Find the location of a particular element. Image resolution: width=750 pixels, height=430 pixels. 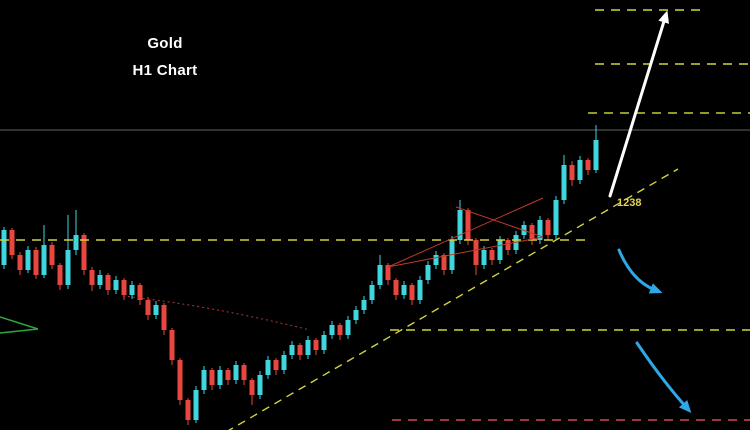

trendline-price-label: 1238 is located at coordinates (629, 203).